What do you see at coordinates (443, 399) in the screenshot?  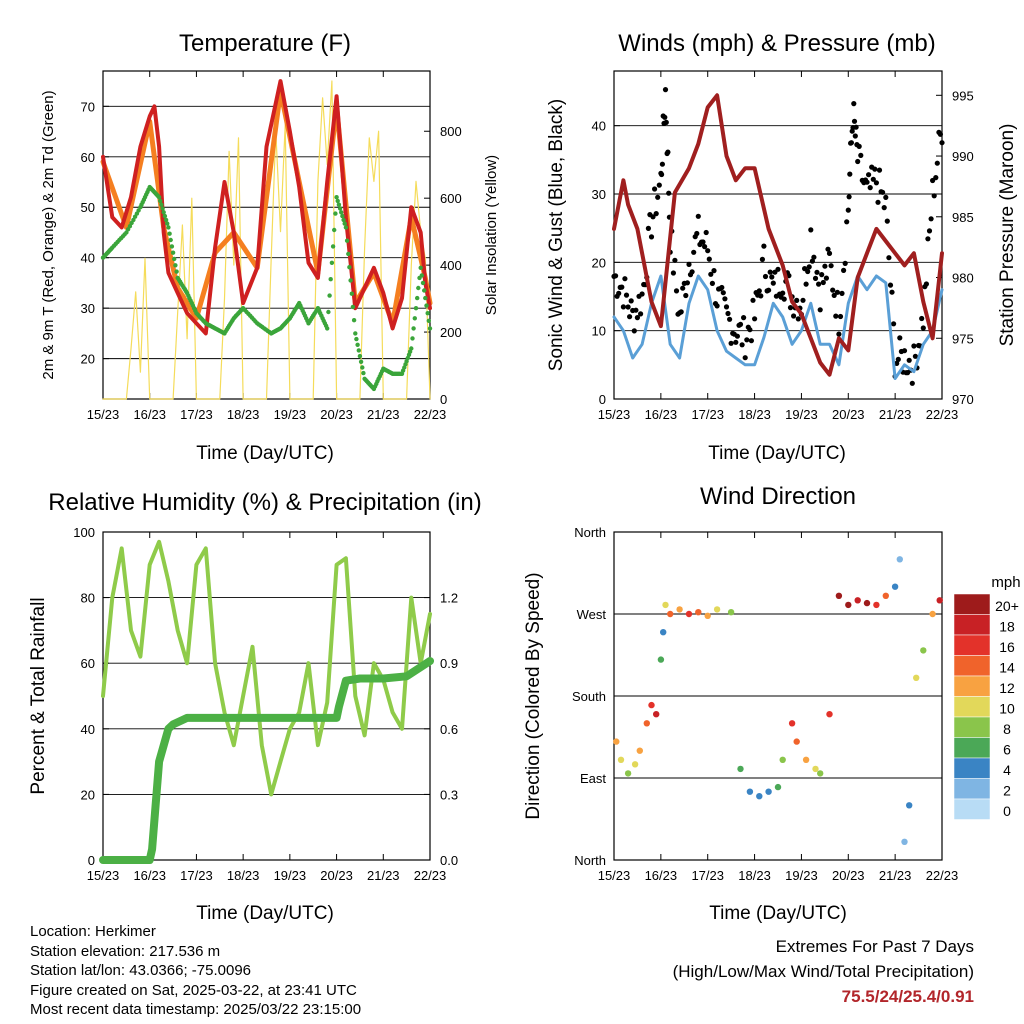 I see `y-tick-label-right: 0` at bounding box center [443, 399].